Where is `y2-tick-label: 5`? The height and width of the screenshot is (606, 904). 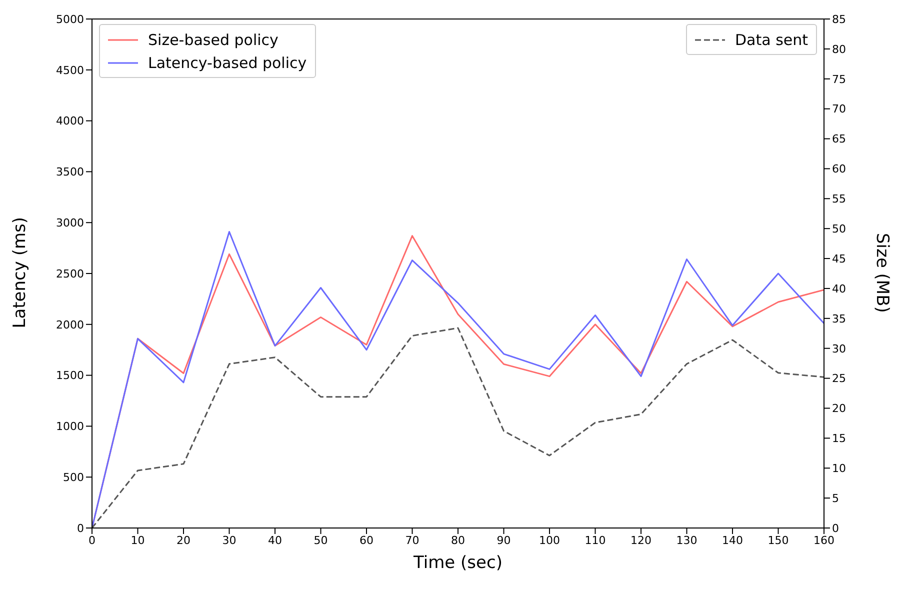 y2-tick-label: 5 is located at coordinates (835, 498).